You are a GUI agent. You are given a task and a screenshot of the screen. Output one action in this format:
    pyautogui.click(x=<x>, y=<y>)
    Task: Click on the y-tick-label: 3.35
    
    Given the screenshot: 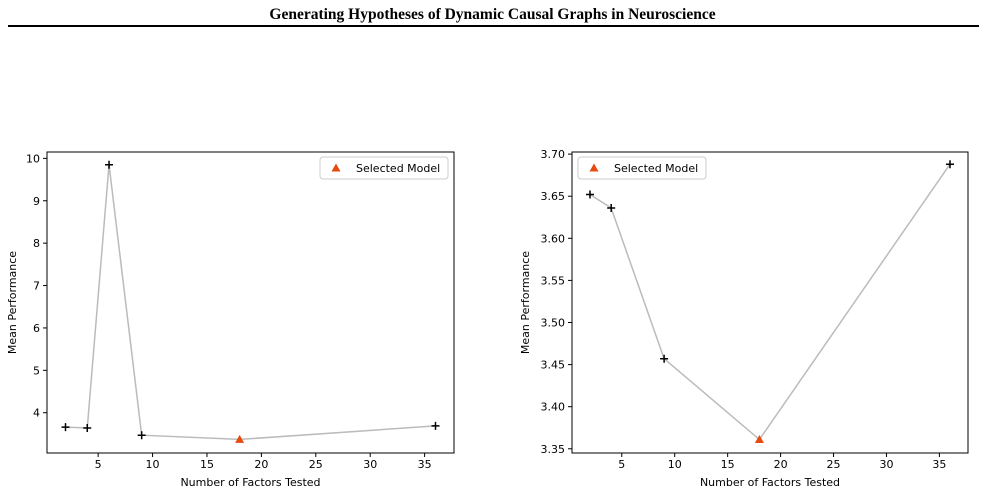 What is the action you would take?
    pyautogui.click(x=553, y=449)
    